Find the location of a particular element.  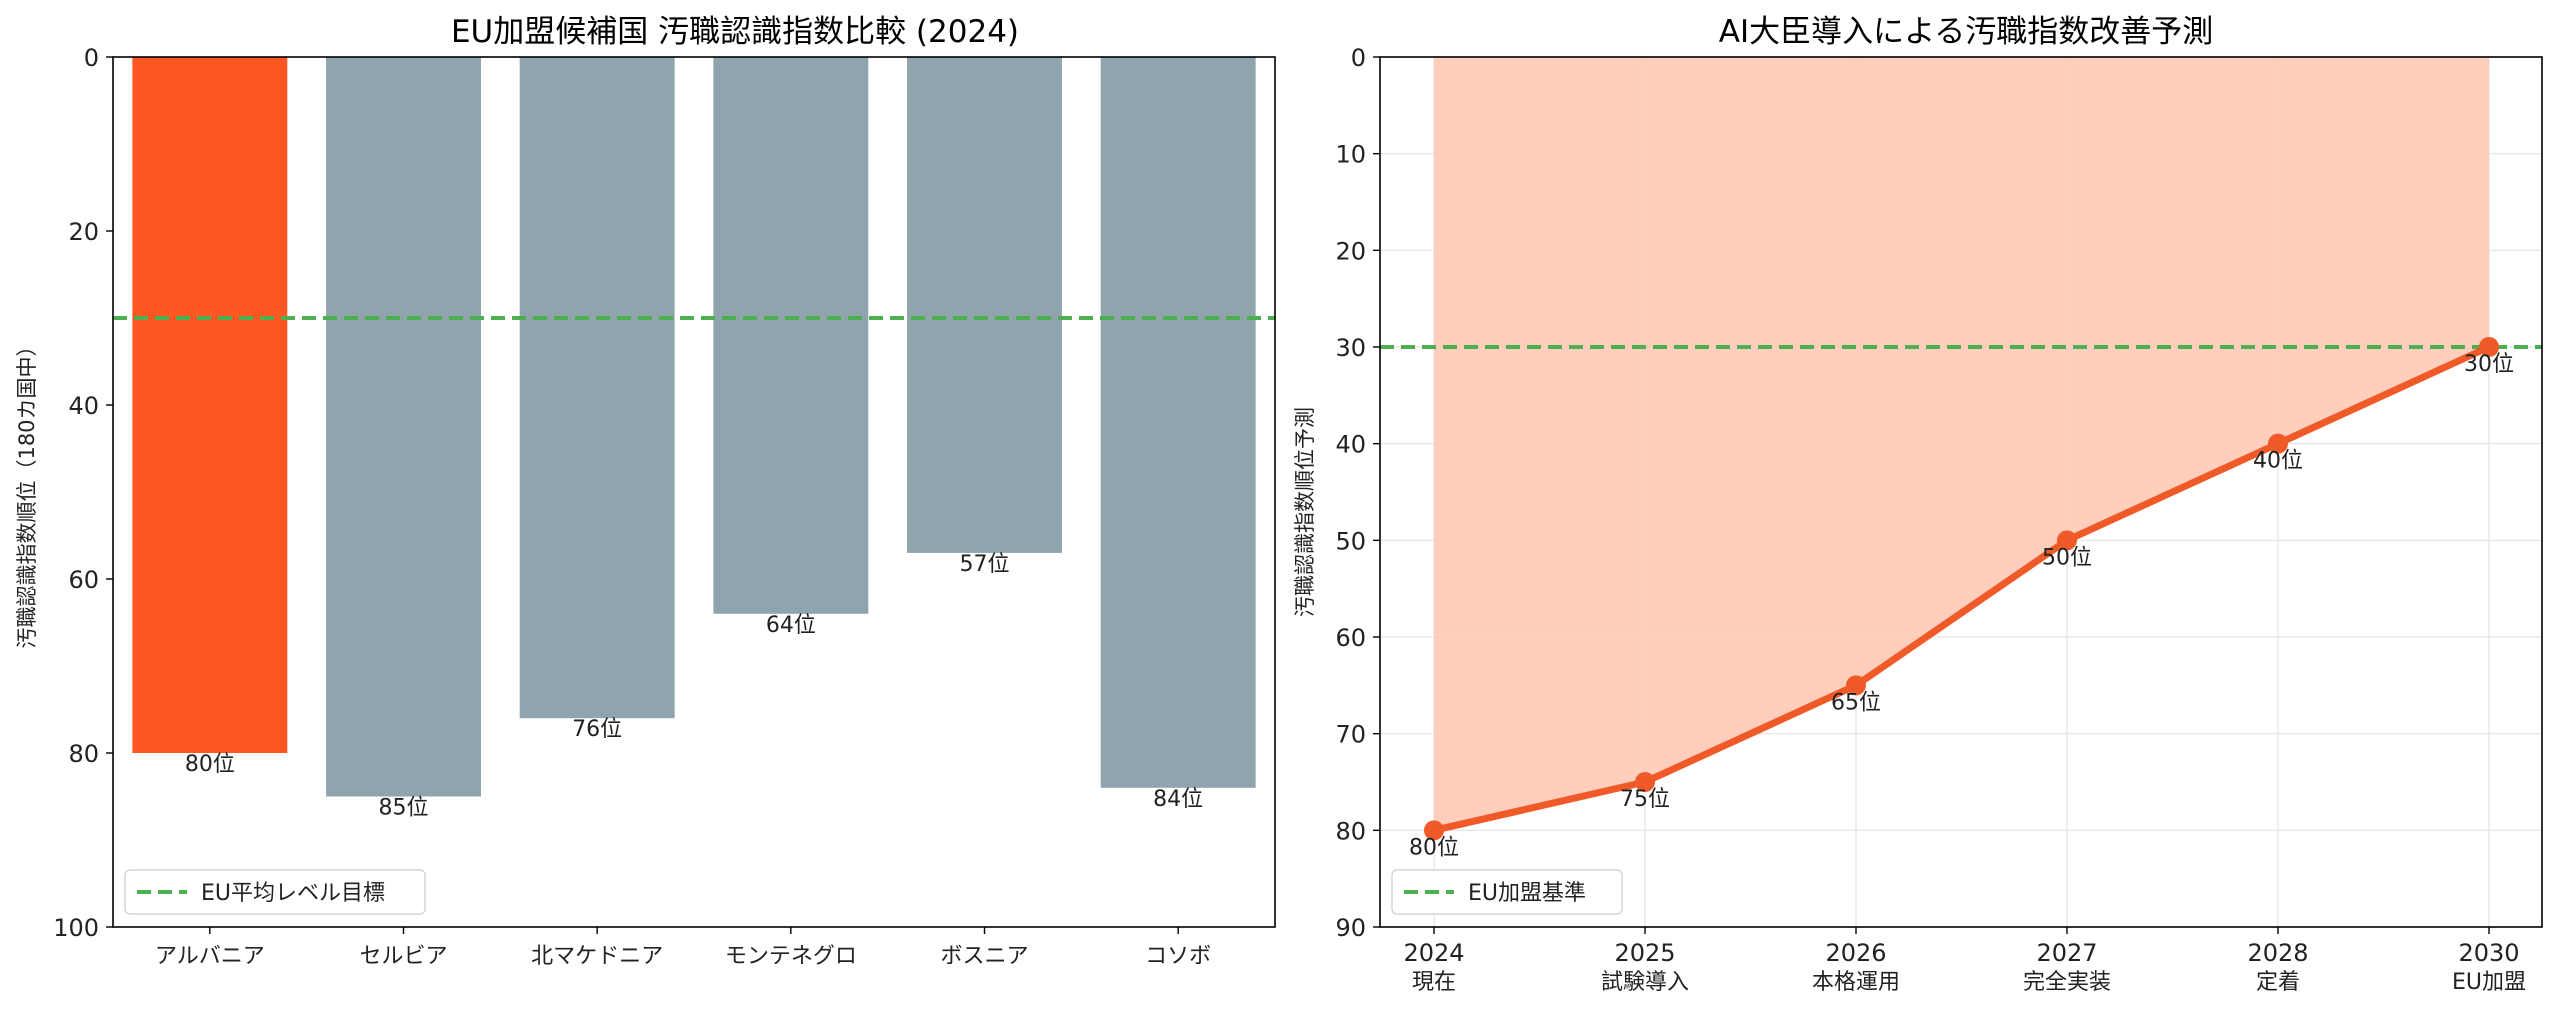

x-tick-label: ボスニア is located at coordinates (984, 956).